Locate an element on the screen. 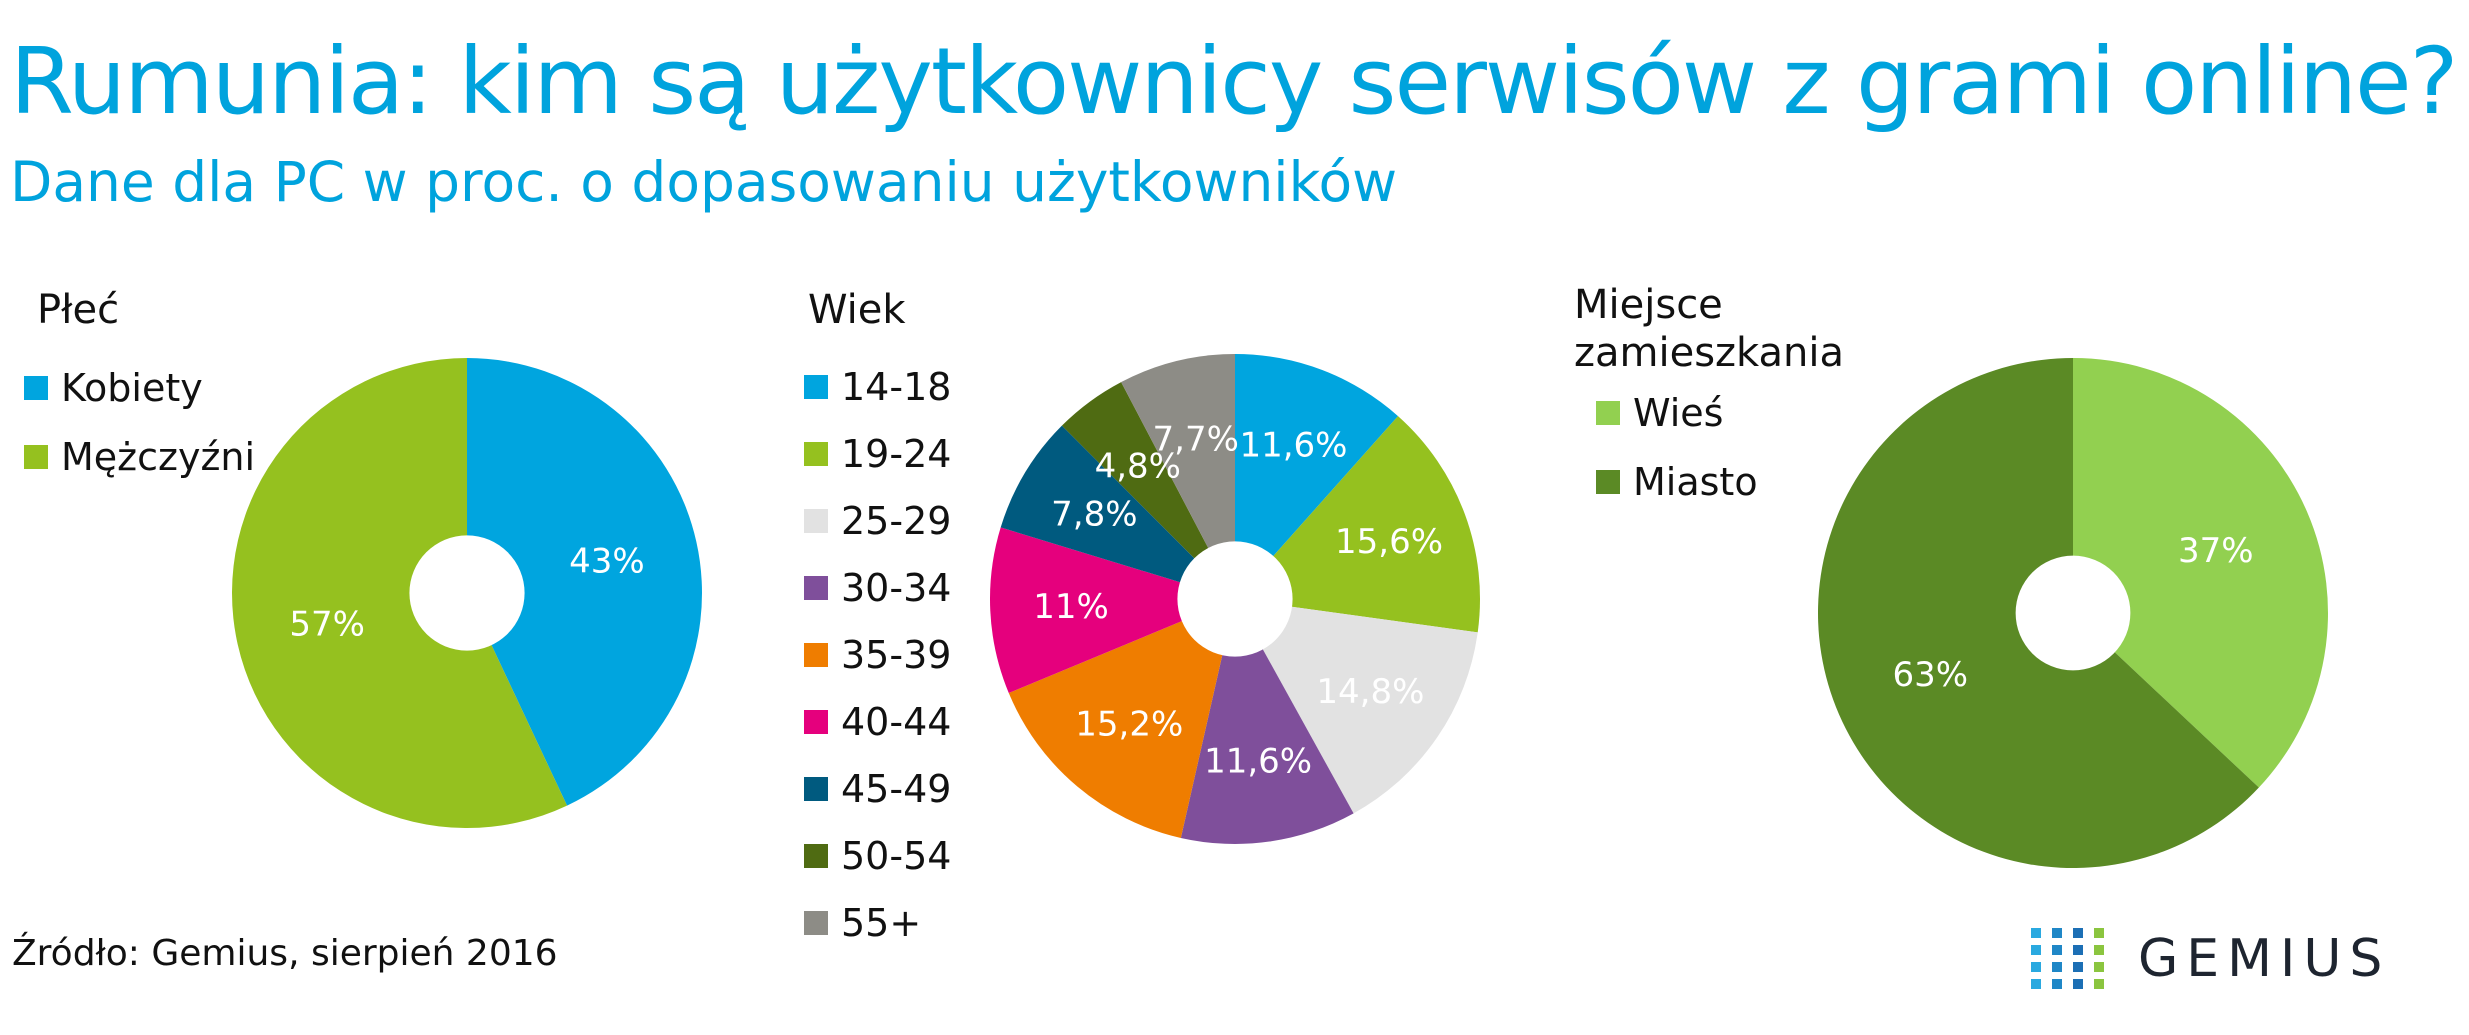 The image size is (2469, 1035). legend-label: Mężczyźni is located at coordinates (158, 456).